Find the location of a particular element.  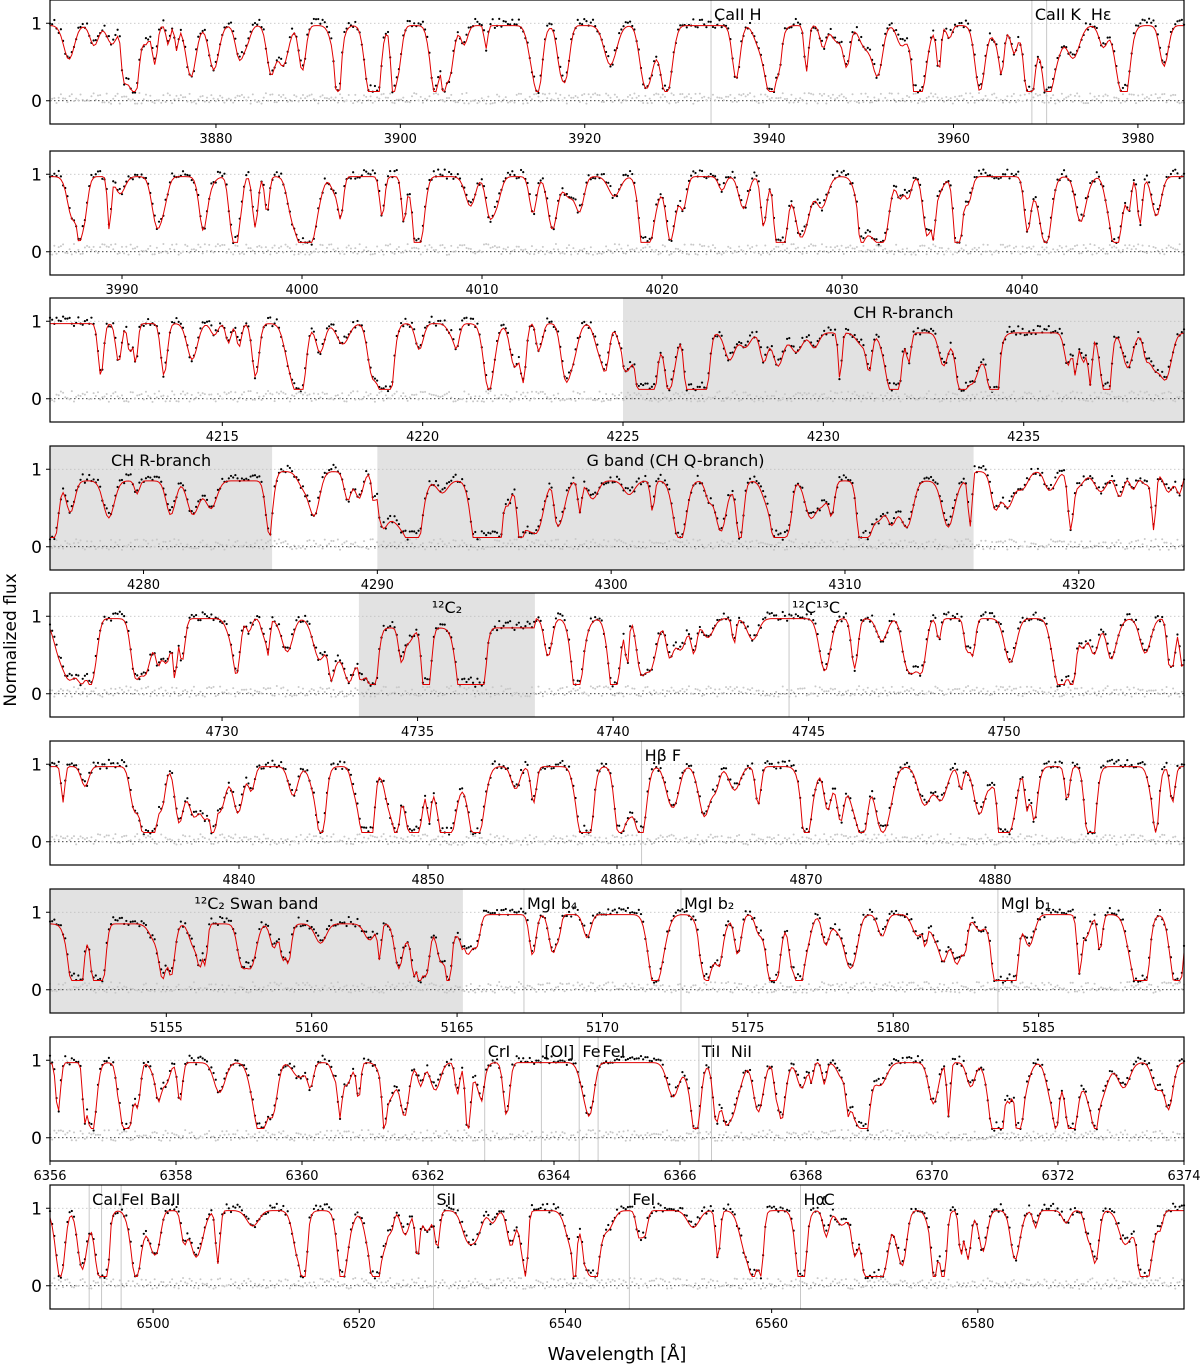

x-tick-label: 6520 is located at coordinates (359, 1324).